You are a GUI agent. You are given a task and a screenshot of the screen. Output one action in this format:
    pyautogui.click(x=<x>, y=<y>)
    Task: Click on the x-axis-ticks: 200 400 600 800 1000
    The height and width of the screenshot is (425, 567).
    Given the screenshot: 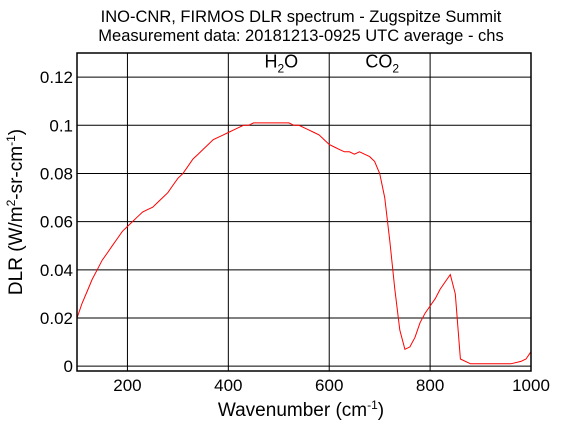 What is the action you would take?
    pyautogui.click(x=331, y=385)
    